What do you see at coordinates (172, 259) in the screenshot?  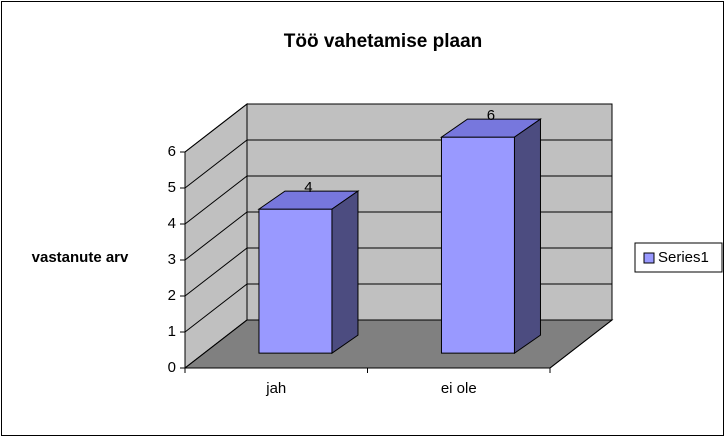 I see `y-tick-label: 3` at bounding box center [172, 259].